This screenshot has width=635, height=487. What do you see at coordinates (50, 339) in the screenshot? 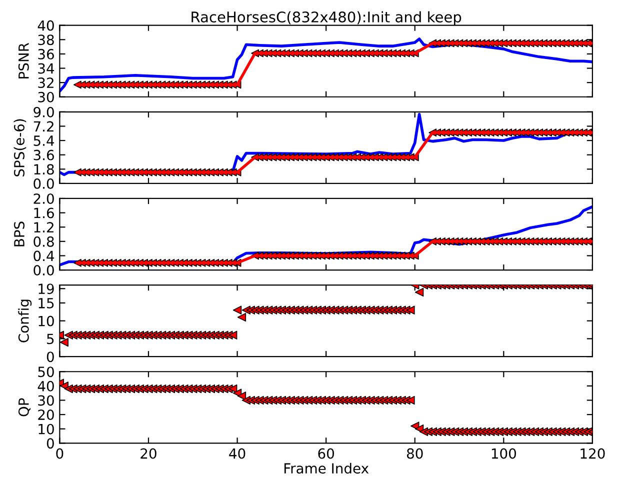
I see `y-tick-label: 5` at bounding box center [50, 339].